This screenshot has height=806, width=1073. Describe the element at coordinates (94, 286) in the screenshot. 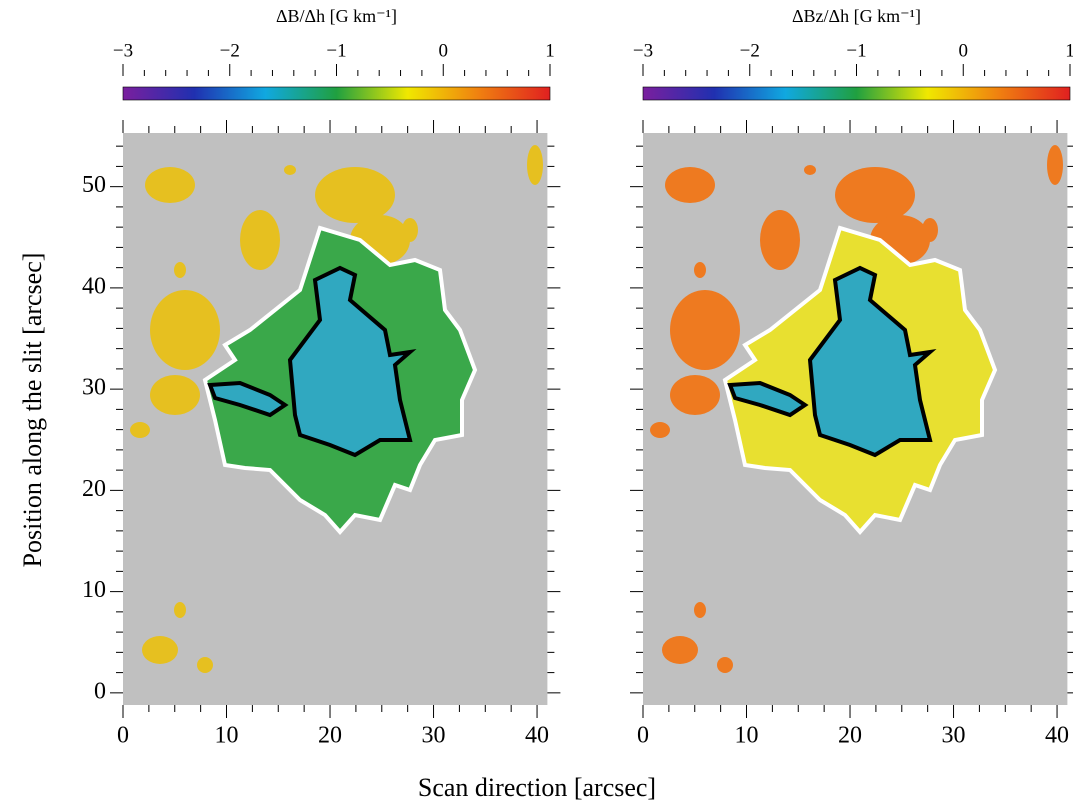

I see `y-tick-label: 40` at that location.